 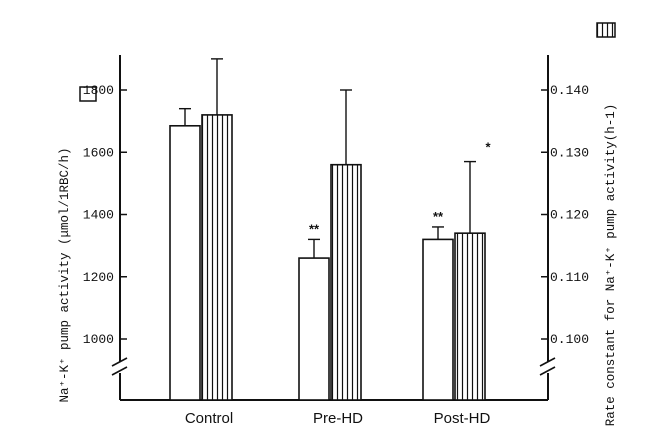 I want to click on y-left-axis-label: Na⁺-K⁺ pump activity (μmol/1RBC/h), so click(x=65, y=274).